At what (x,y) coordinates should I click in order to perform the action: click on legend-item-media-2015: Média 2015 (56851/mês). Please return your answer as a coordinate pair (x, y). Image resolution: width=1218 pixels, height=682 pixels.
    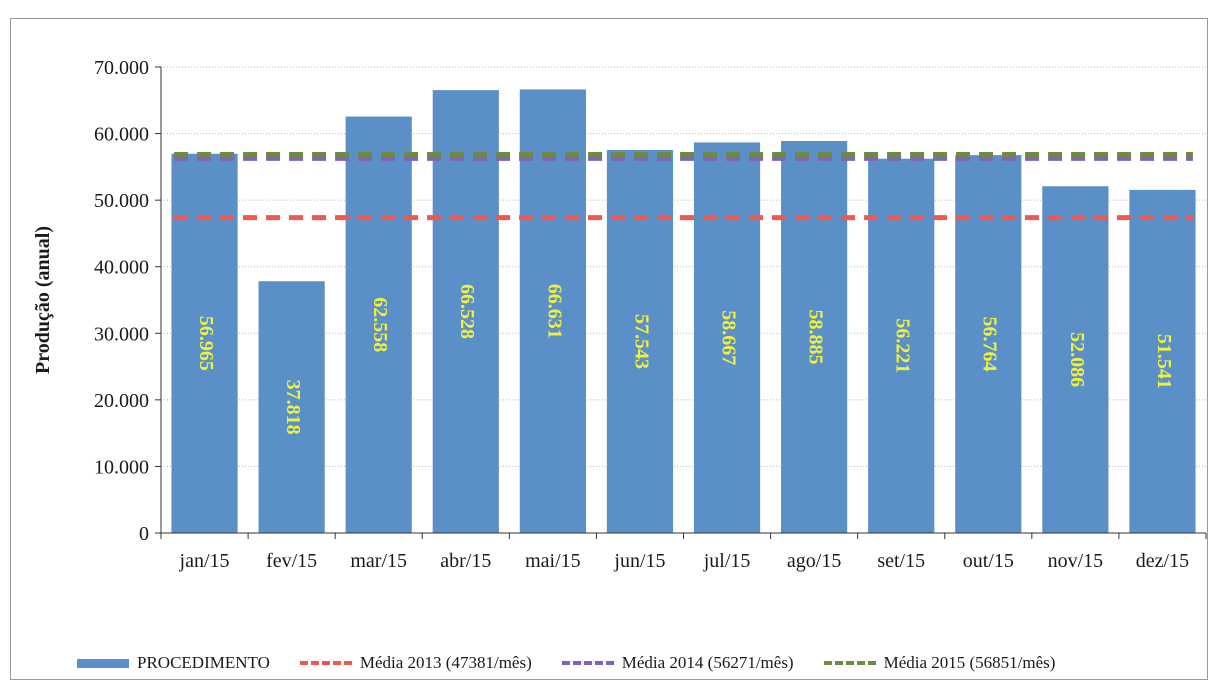
    Looking at the image, I should click on (939, 663).